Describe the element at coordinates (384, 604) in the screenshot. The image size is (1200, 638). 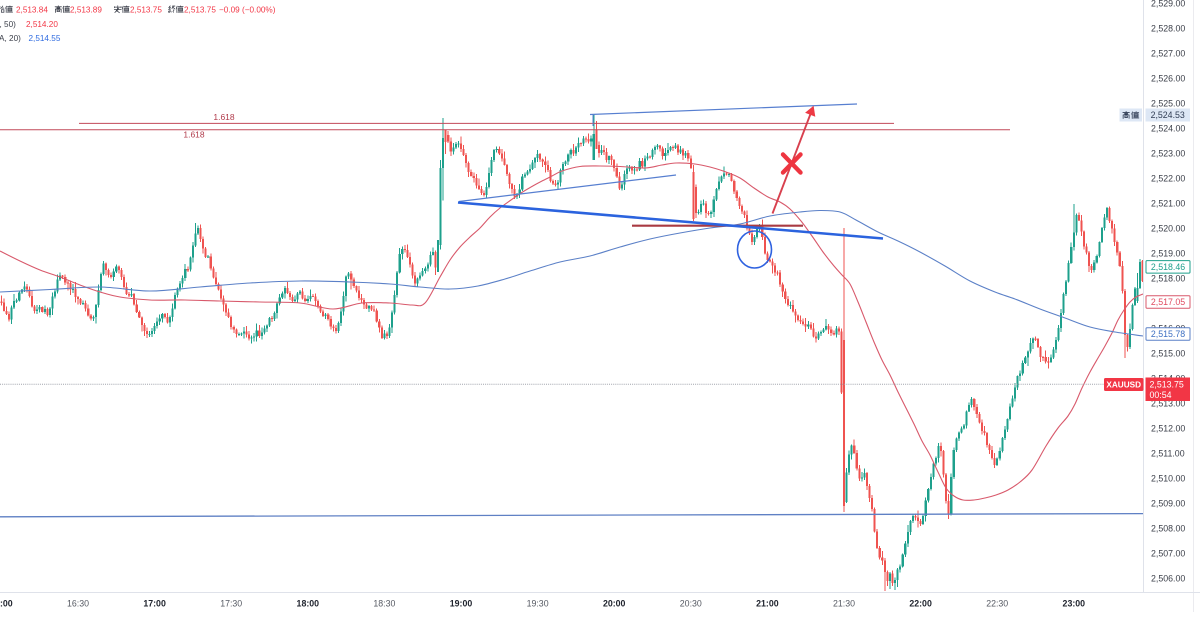
I see `svg-text: 18:30` at that location.